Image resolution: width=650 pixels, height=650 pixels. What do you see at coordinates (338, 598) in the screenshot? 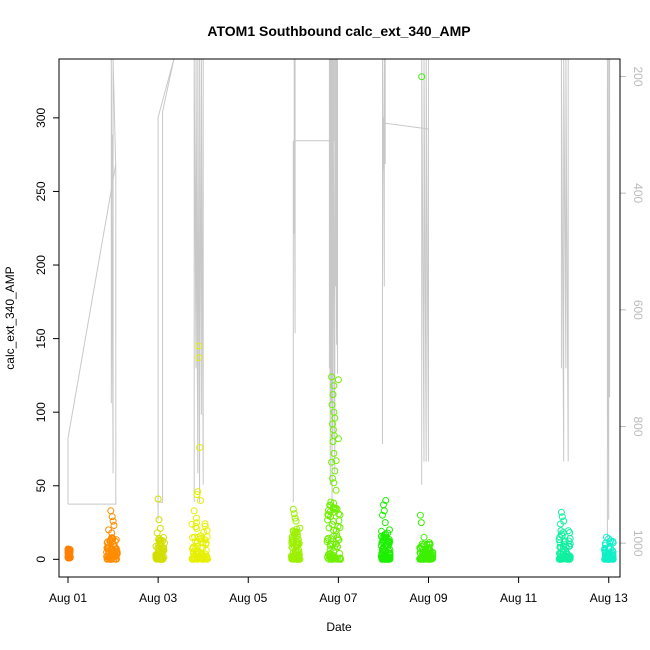
I see `x-tick-label: Aug 07` at bounding box center [338, 598].